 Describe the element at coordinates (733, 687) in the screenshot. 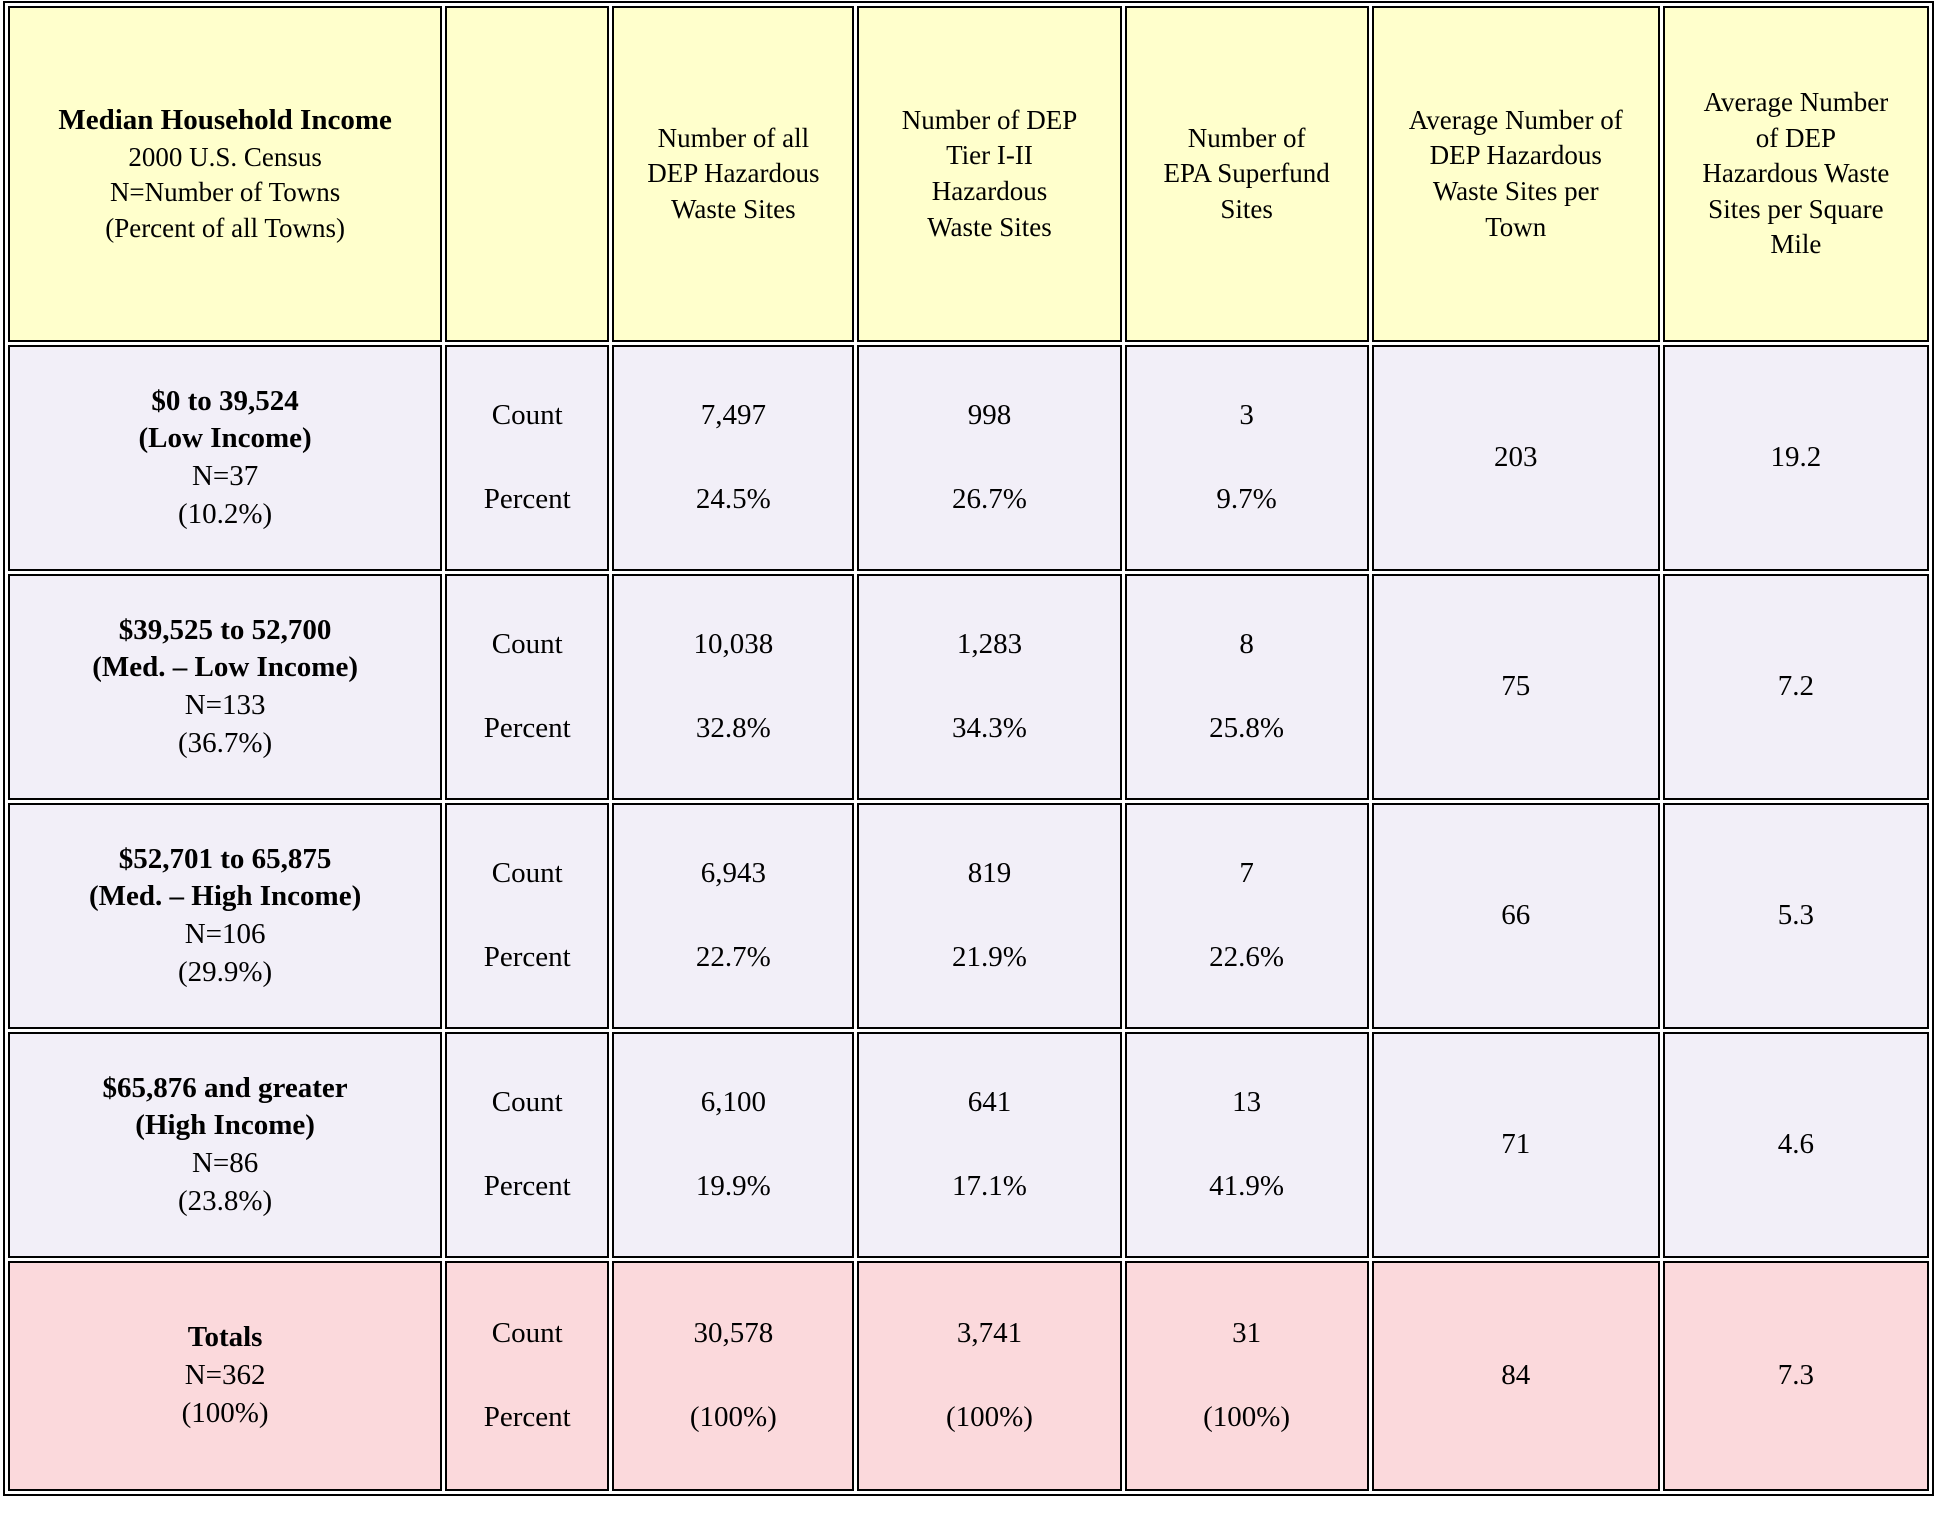

I see `all-dep-sites-cell: 10,038 32.8%` at that location.